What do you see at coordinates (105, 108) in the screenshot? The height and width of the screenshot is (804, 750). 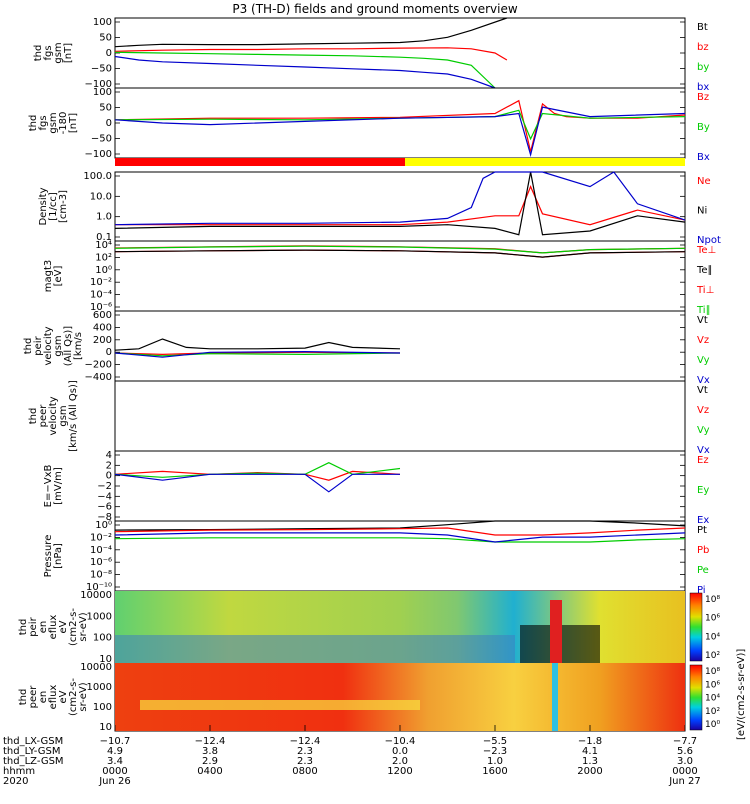 I see `y-tick-label: 50` at bounding box center [105, 108].